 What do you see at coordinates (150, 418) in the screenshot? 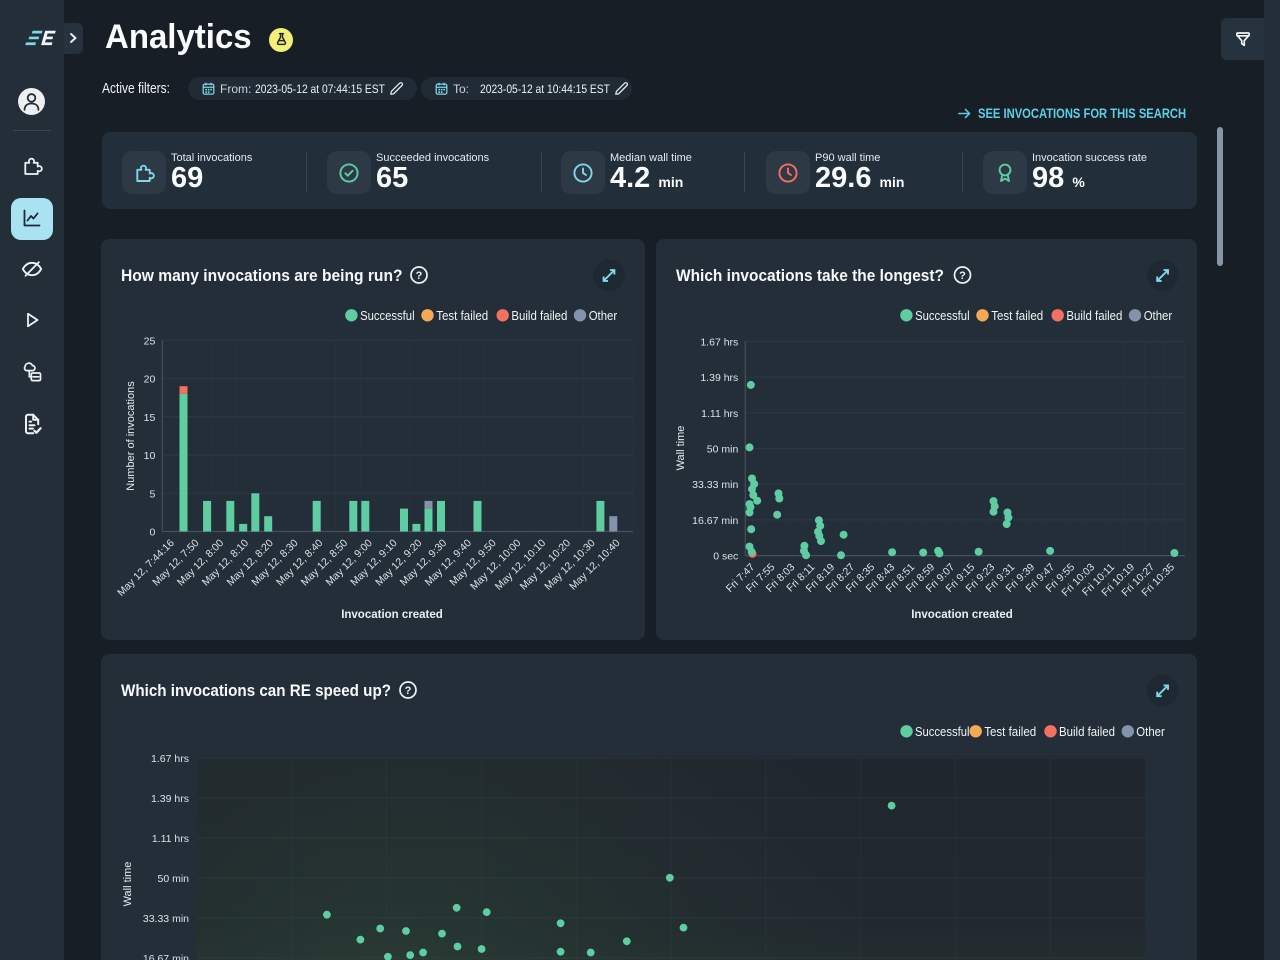
I see `svg-text: 15` at bounding box center [150, 418].